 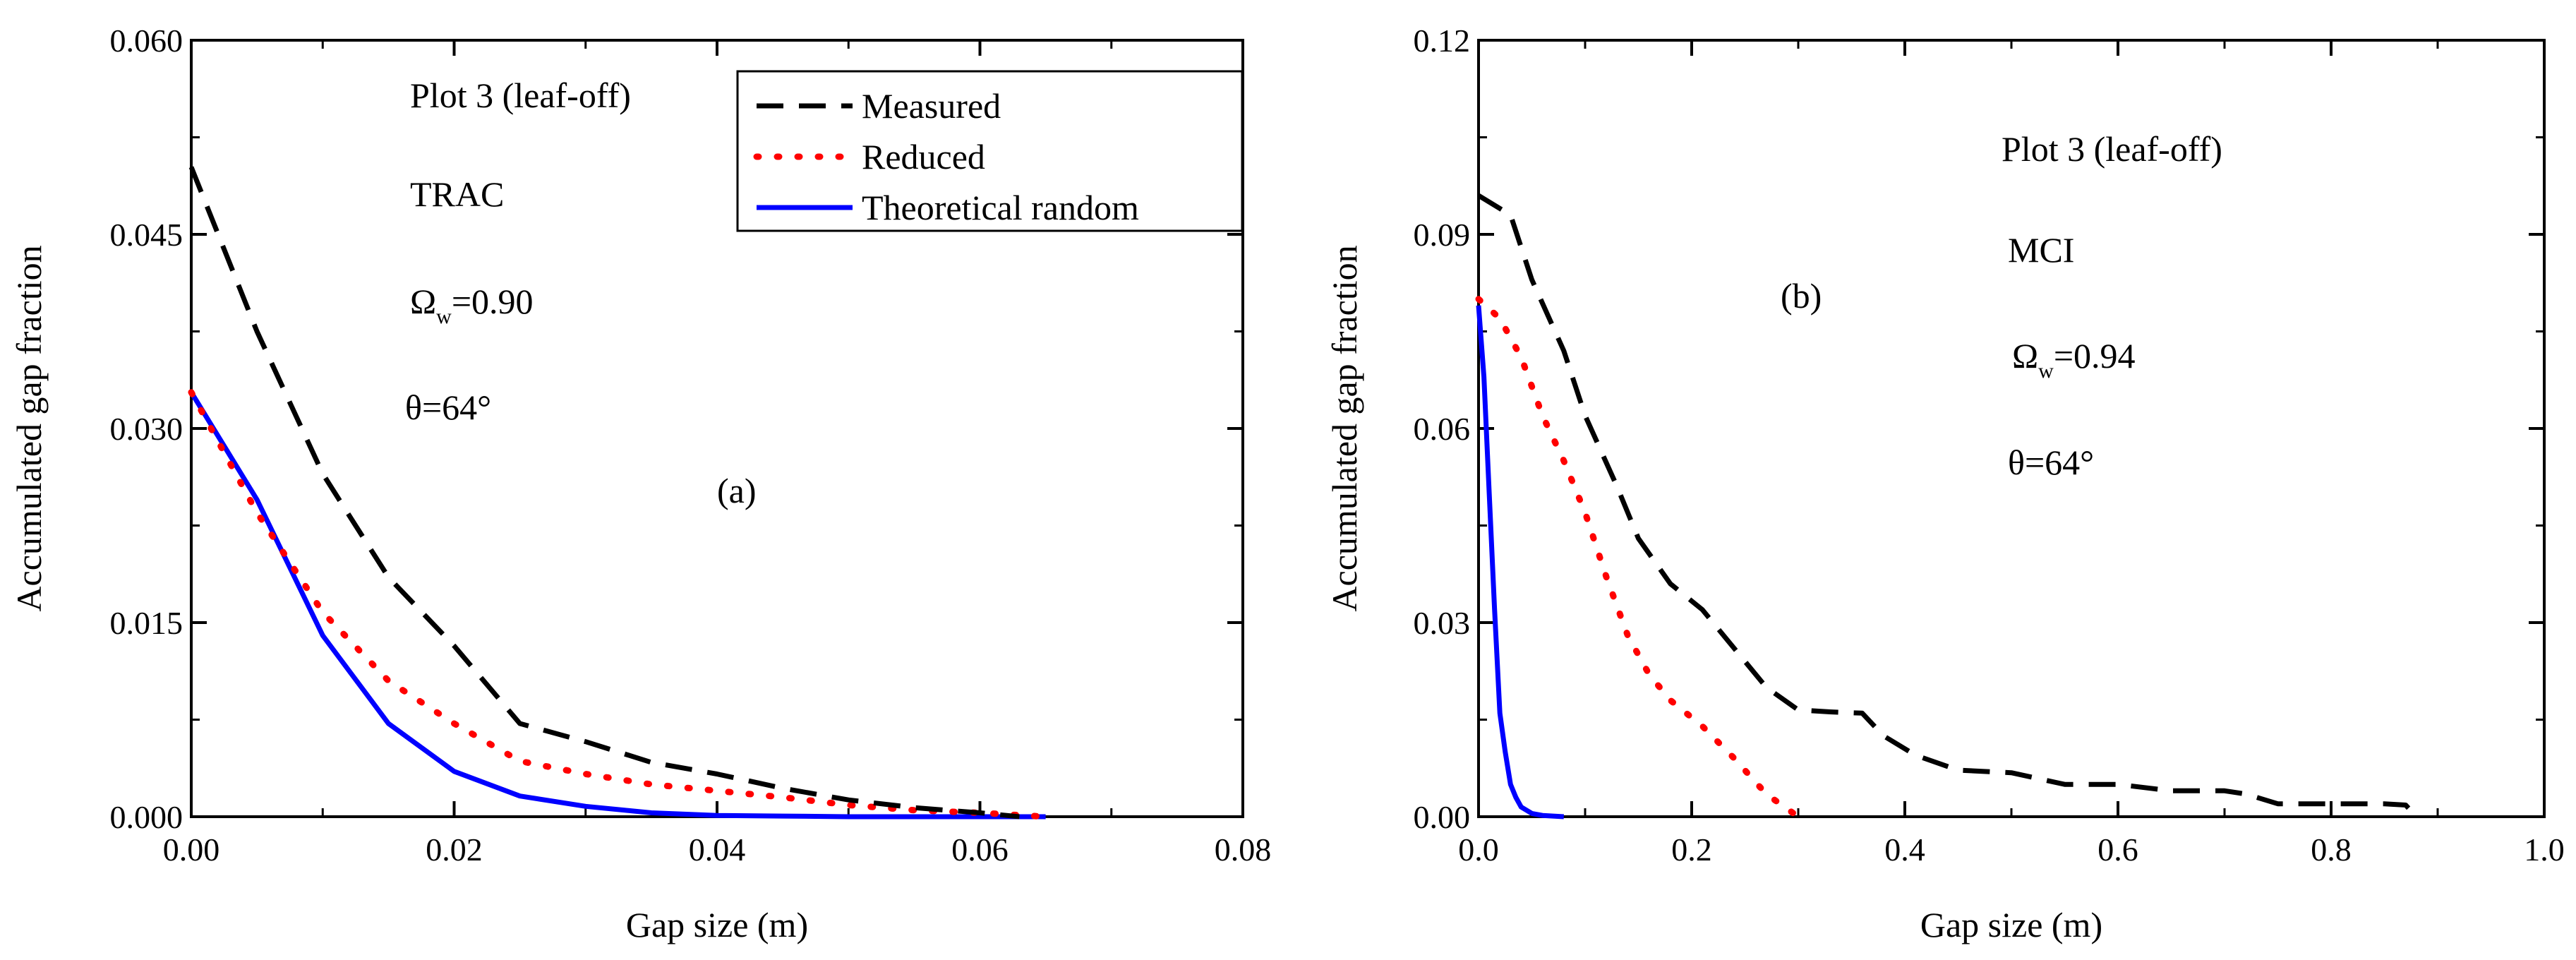 I want to click on y-tick-label-a-4: 0.060, so click(x=146, y=41).